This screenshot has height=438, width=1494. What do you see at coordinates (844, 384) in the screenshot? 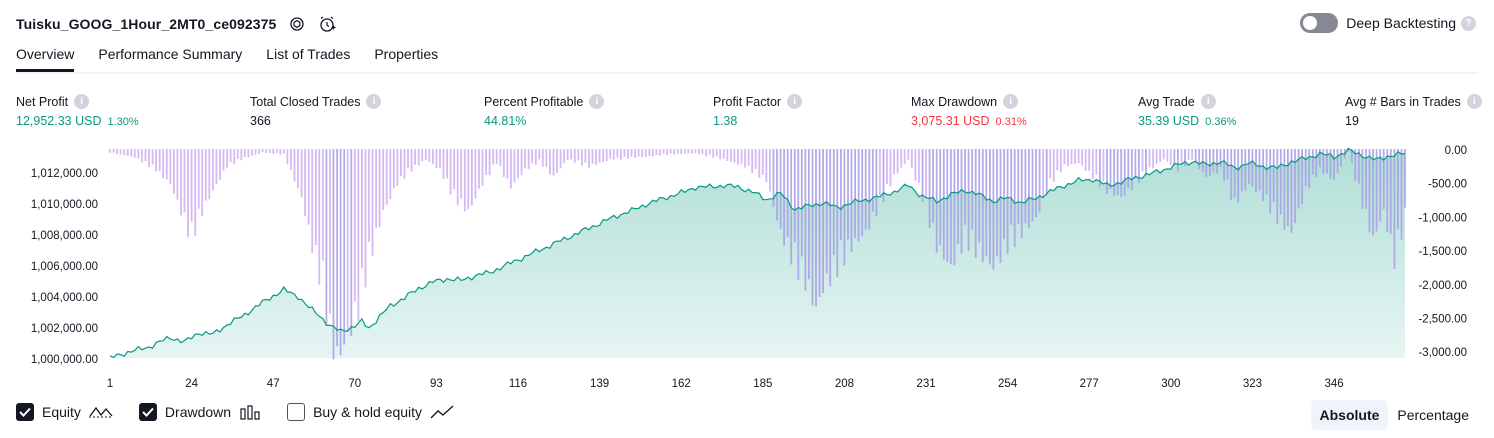
I see `x-axis-tick: 208` at bounding box center [844, 384].